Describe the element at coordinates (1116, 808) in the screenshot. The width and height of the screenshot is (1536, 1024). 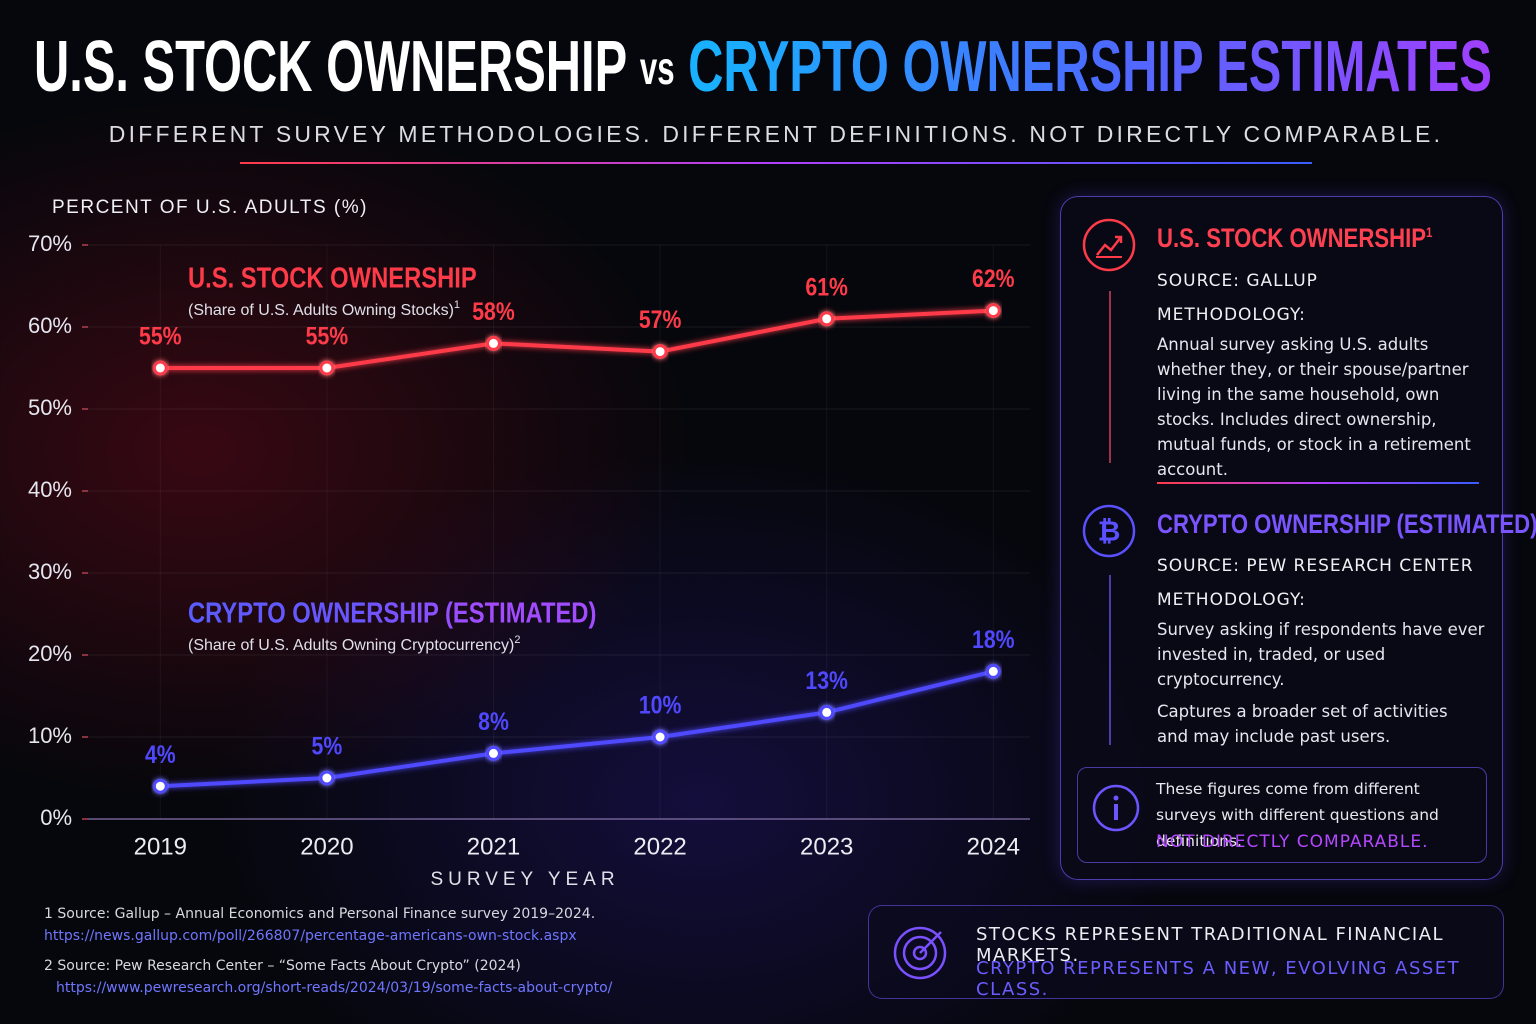
I see `info-icon` at that location.